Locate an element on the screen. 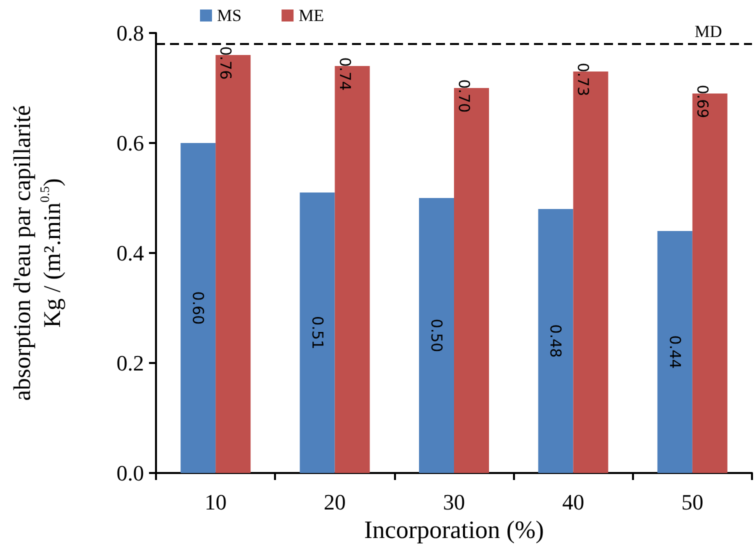  text: 0.0 is located at coordinates (130, 473).